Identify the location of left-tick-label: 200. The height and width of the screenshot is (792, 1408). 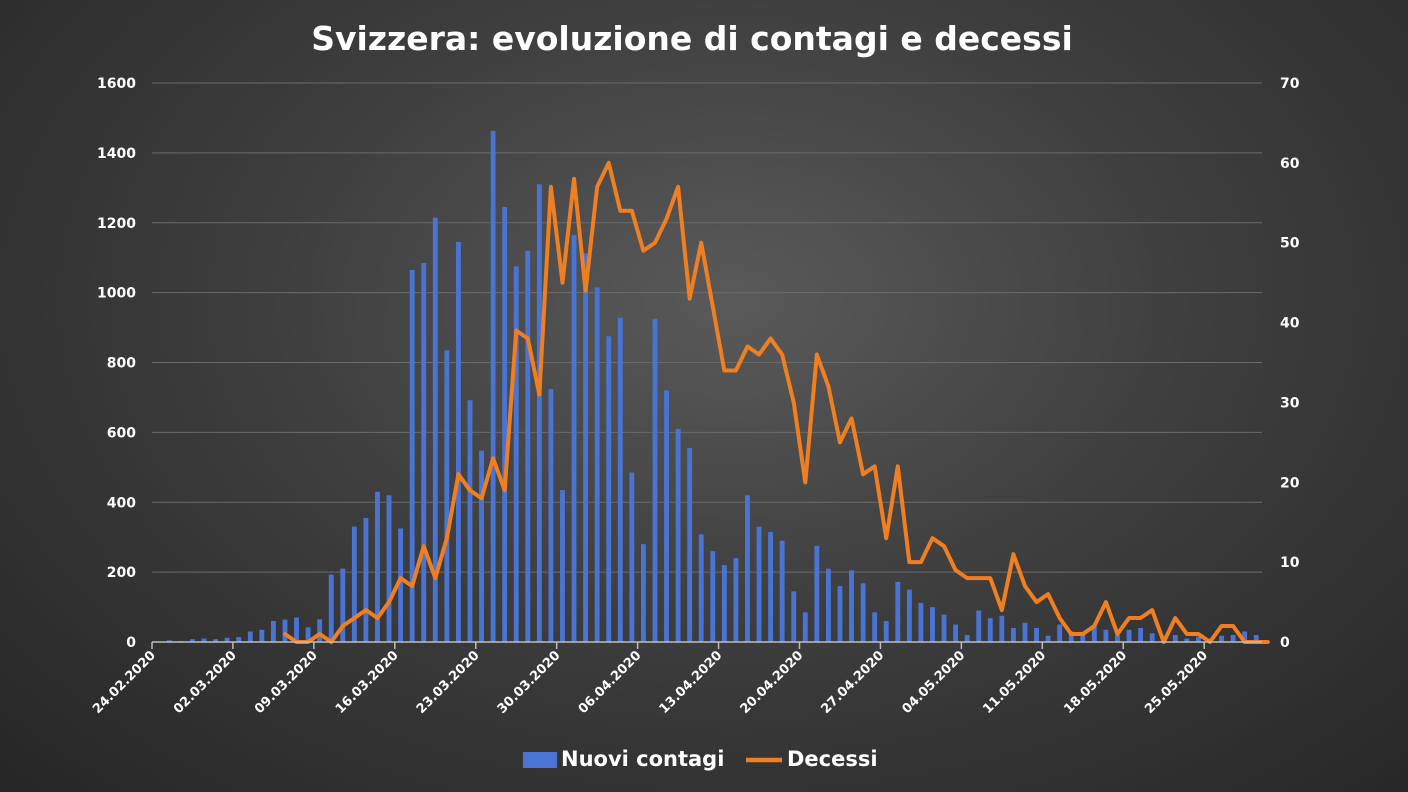
(121, 573).